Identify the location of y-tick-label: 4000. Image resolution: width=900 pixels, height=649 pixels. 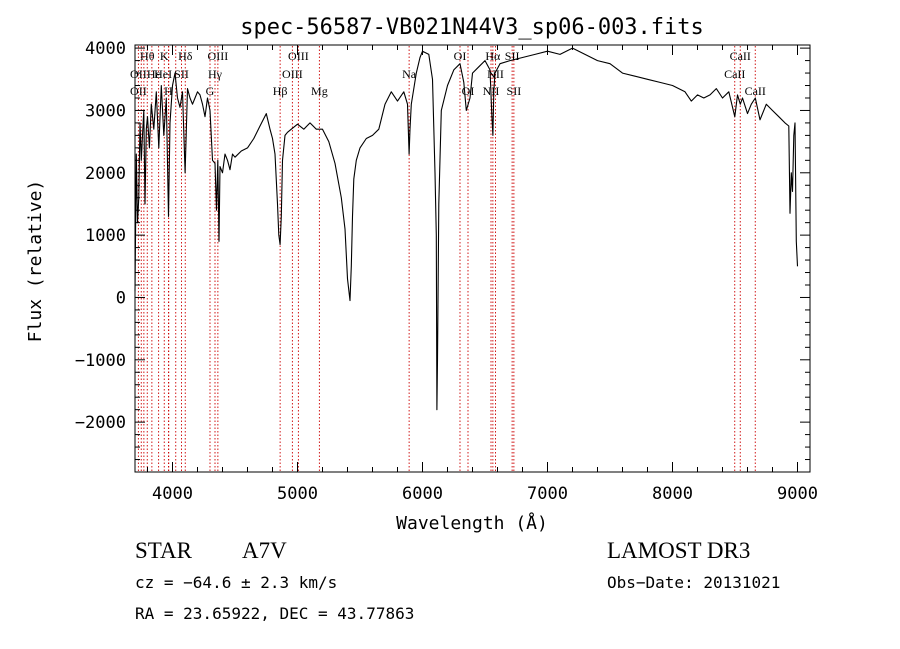
(105, 49).